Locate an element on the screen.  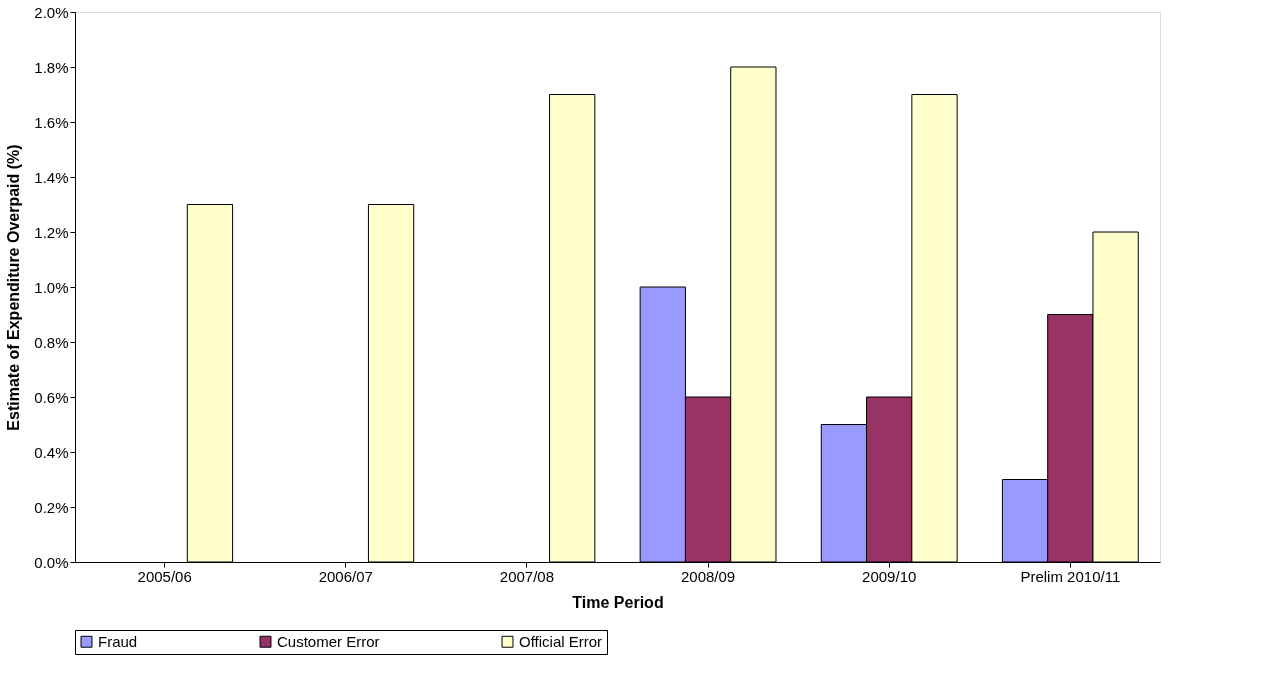
y-axis-title: Estimate of Expenditure Overpaid (%) is located at coordinates (14, 287).